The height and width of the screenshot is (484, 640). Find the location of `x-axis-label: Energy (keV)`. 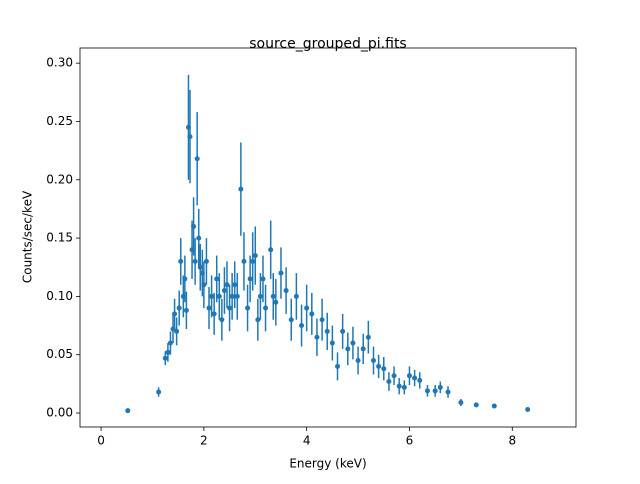

x-axis-label: Energy (keV) is located at coordinates (327, 464).